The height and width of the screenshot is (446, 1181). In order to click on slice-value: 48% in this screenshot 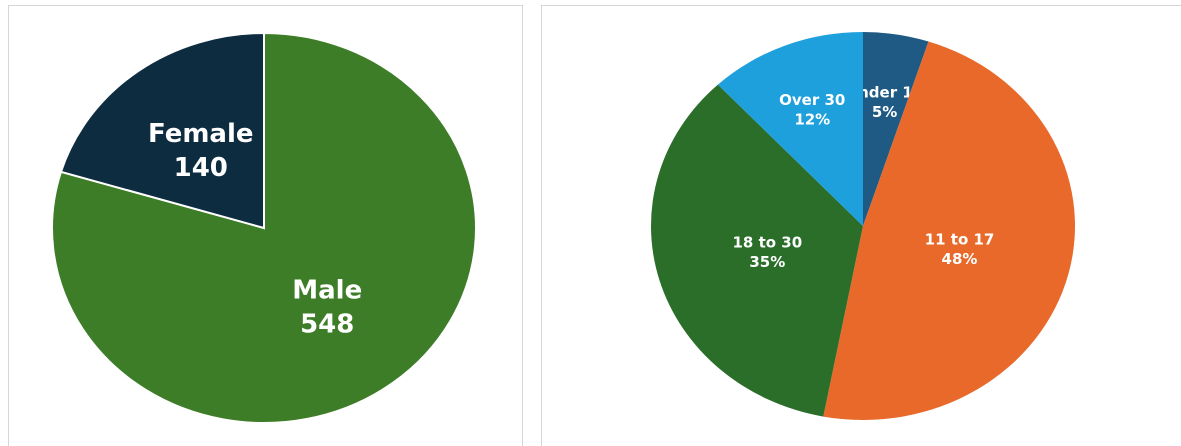, I will do `click(960, 259)`.